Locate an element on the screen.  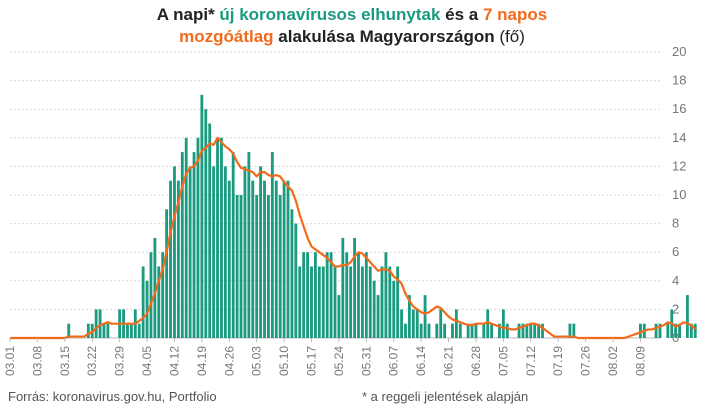
x-tick-label: 03.08 is located at coordinates (37, 361).